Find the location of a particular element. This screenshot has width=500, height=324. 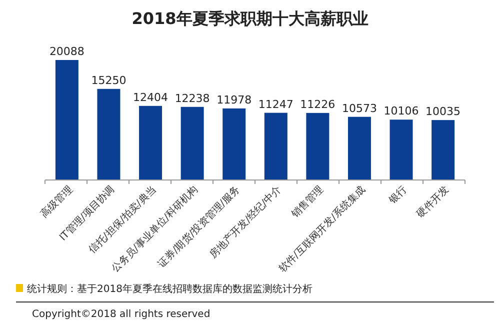

data-label: 10573 is located at coordinates (359, 108).